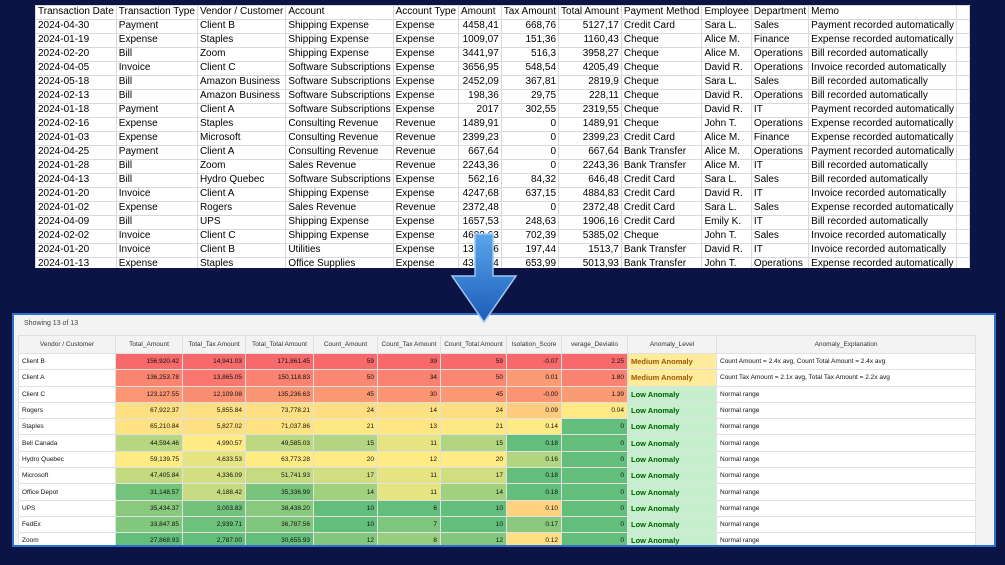 The image size is (1005, 565). What do you see at coordinates (76, 124) in the screenshot?
I see `cell: 2024-02-16` at bounding box center [76, 124].